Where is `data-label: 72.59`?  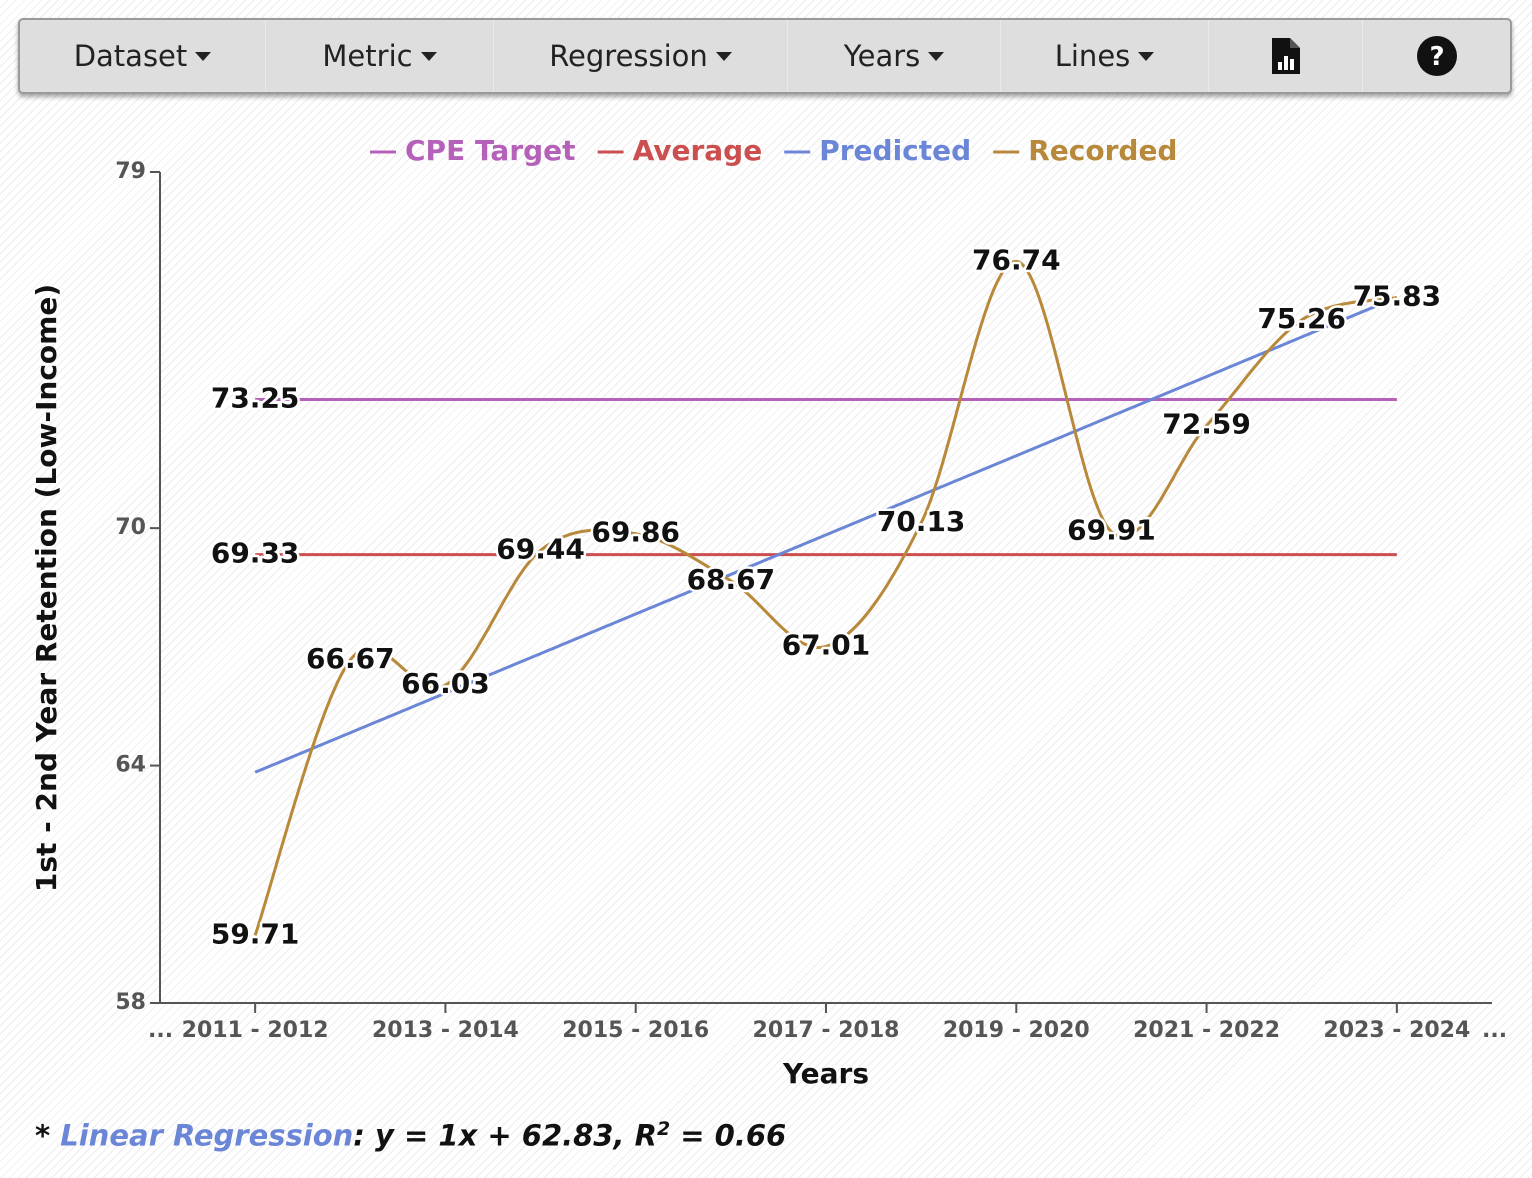 data-label: 72.59 is located at coordinates (1206, 424).